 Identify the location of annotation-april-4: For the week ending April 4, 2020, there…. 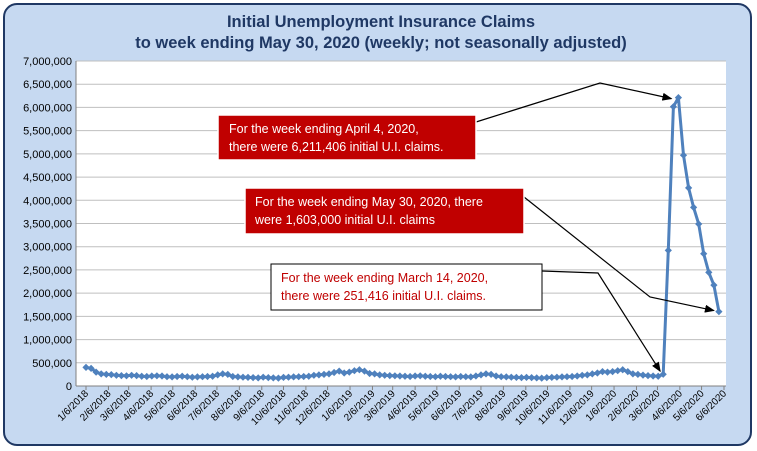
(347, 137).